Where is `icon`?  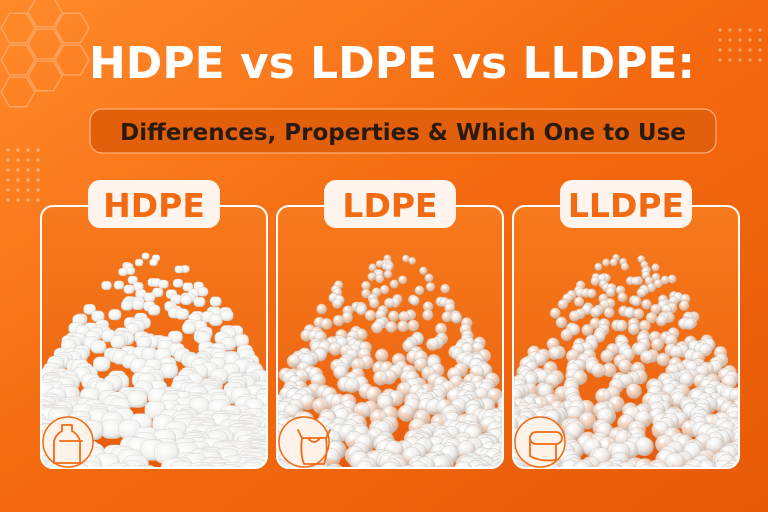 icon is located at coordinates (68, 444).